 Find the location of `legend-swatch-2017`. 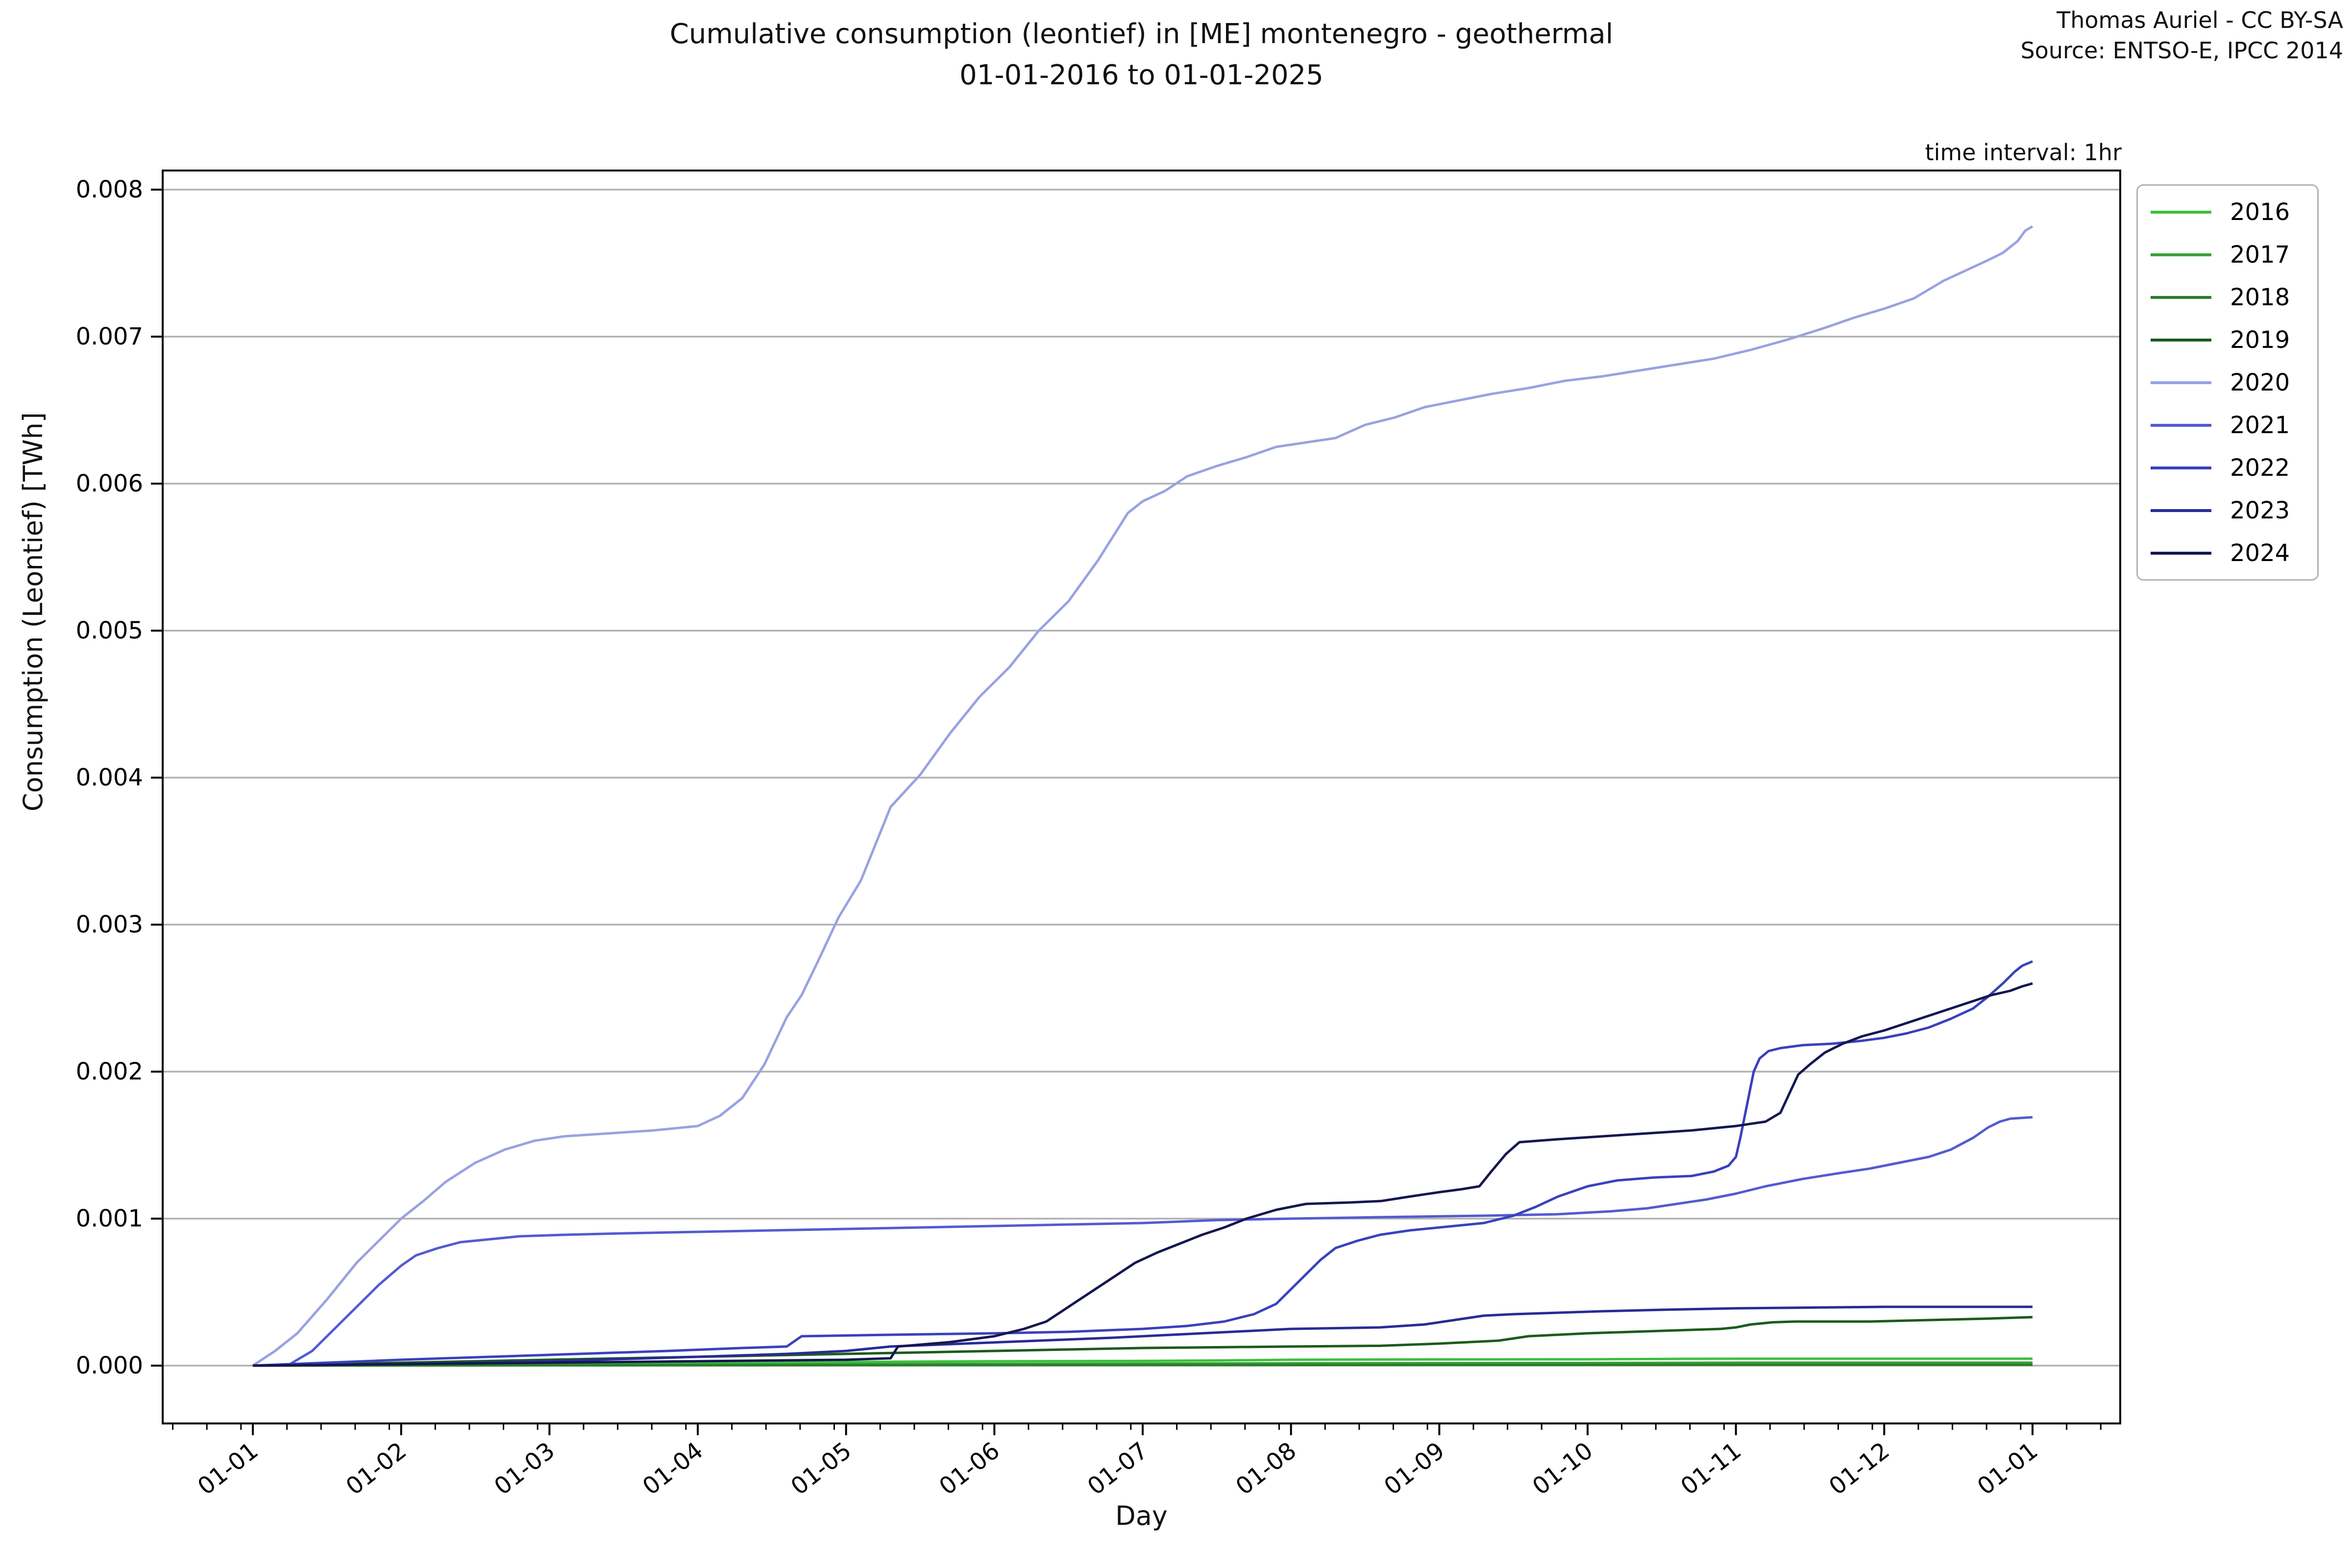

legend-swatch-2017 is located at coordinates (2181, 254).